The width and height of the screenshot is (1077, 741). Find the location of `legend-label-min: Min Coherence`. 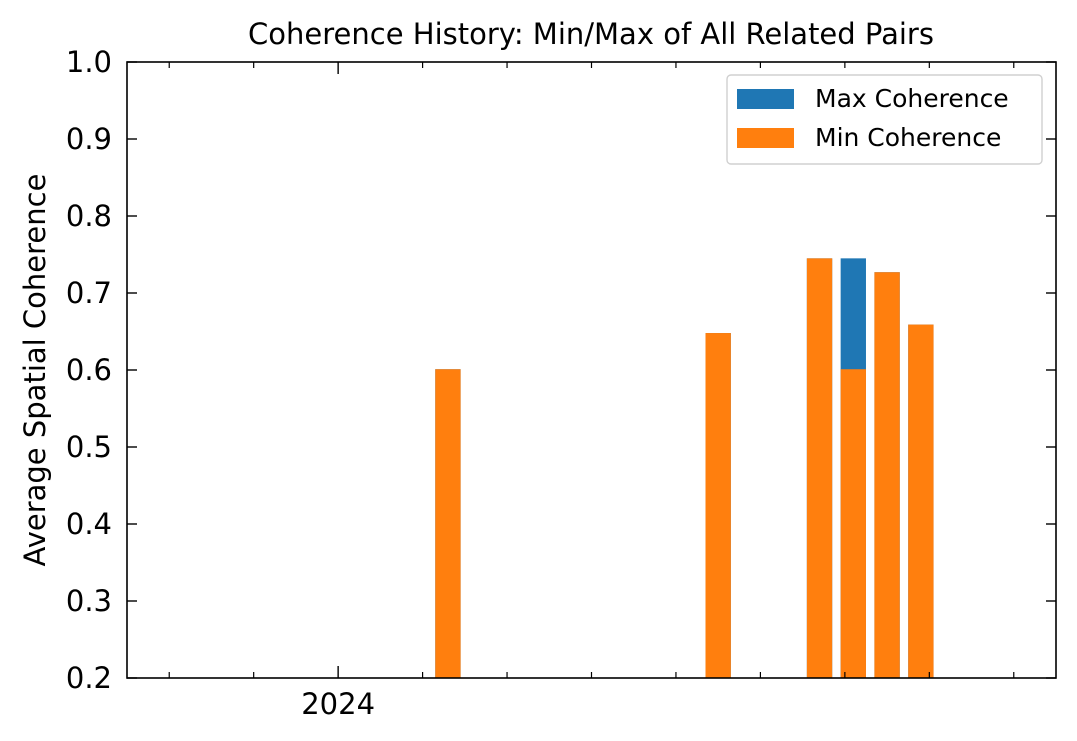

legend-label-min: Min Coherence is located at coordinates (908, 137).